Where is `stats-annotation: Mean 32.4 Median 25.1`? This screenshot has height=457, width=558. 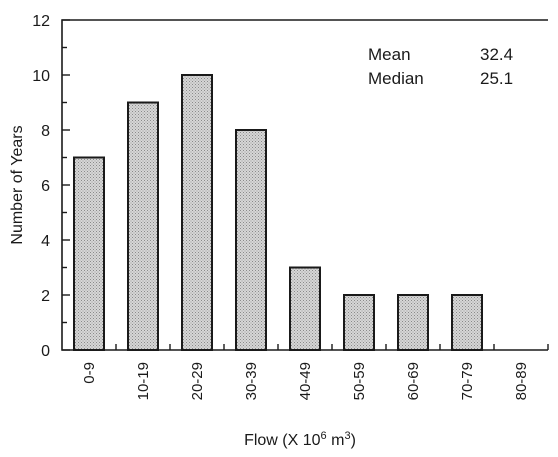 stats-annotation: Mean 32.4 Median 25.1 is located at coordinates (440, 66).